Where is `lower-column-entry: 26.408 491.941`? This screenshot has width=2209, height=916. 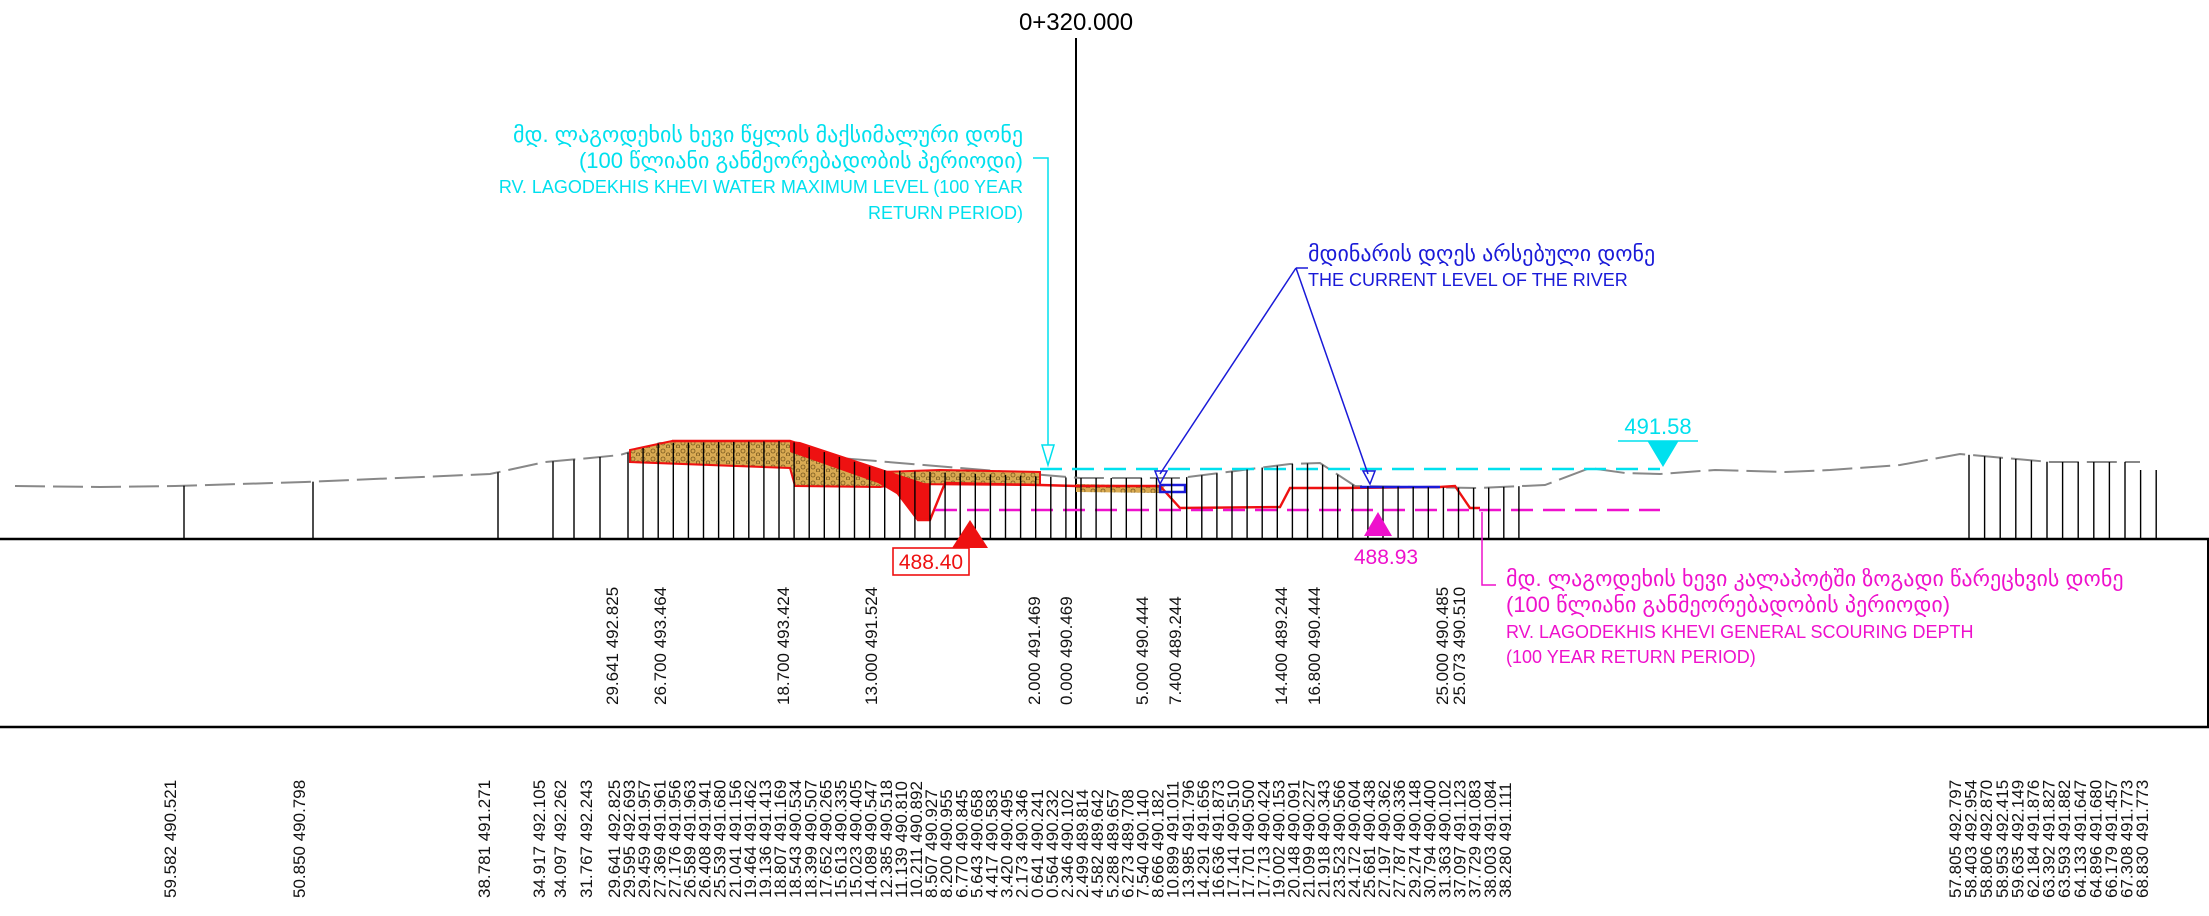
lower-column-entry: 26.408 491.941 is located at coordinates (705, 839).